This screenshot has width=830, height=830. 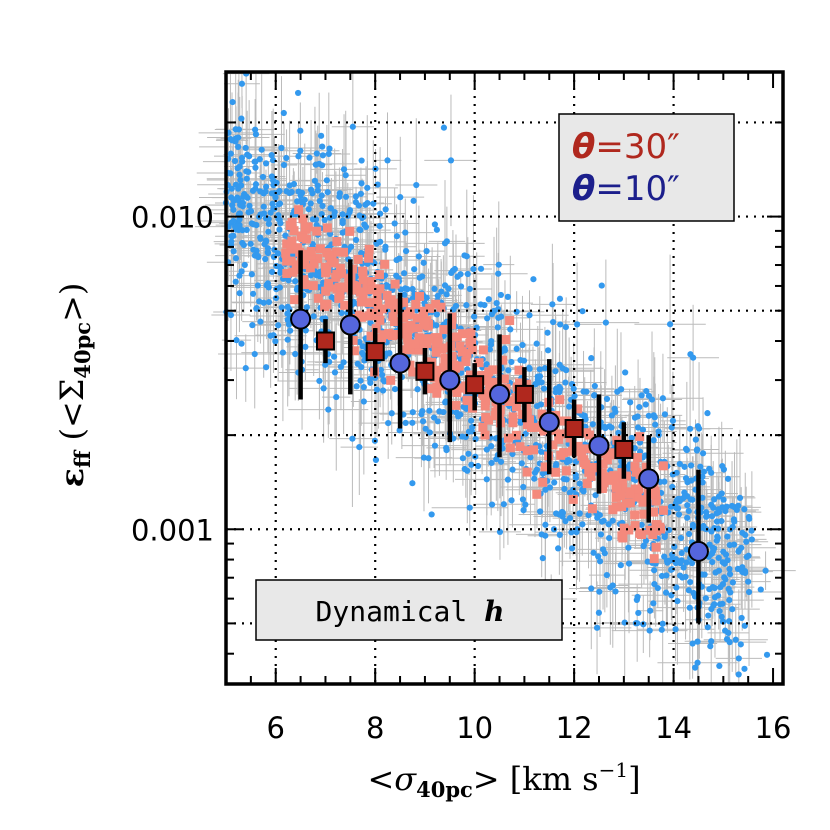 I want to click on x-tick-label: 10, so click(x=474, y=728).